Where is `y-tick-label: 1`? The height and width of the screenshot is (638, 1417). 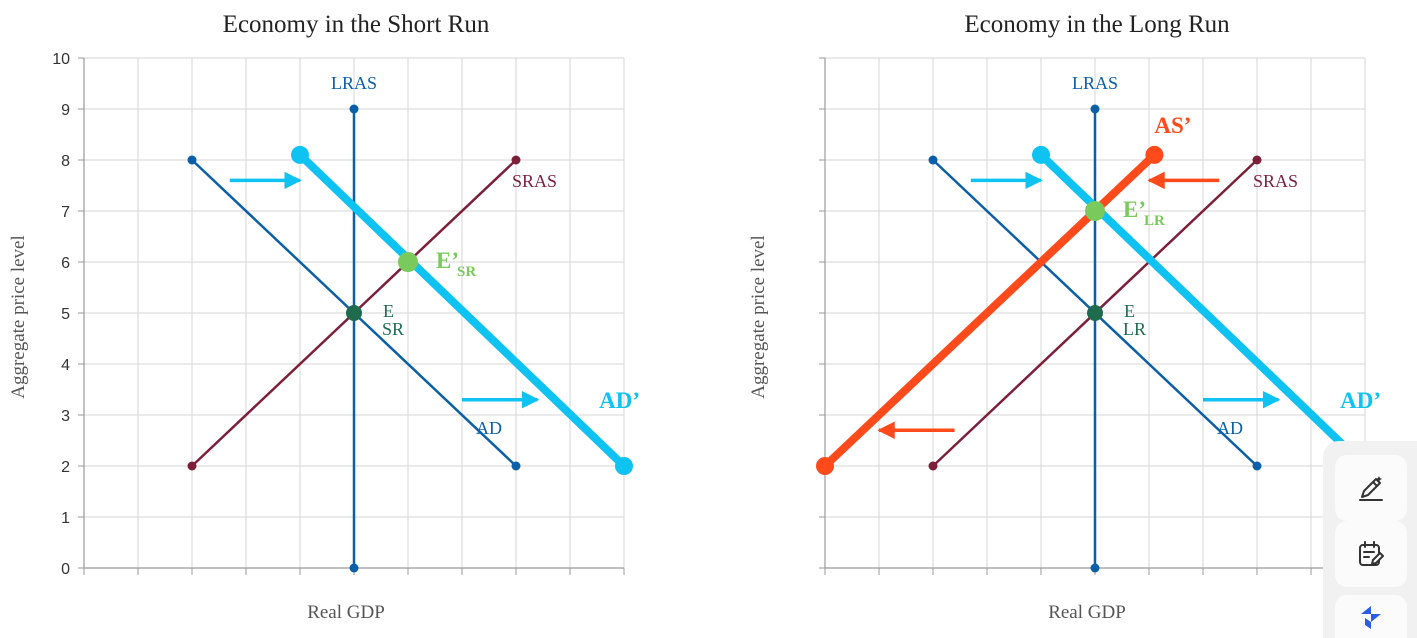
y-tick-label: 1 is located at coordinates (65, 518).